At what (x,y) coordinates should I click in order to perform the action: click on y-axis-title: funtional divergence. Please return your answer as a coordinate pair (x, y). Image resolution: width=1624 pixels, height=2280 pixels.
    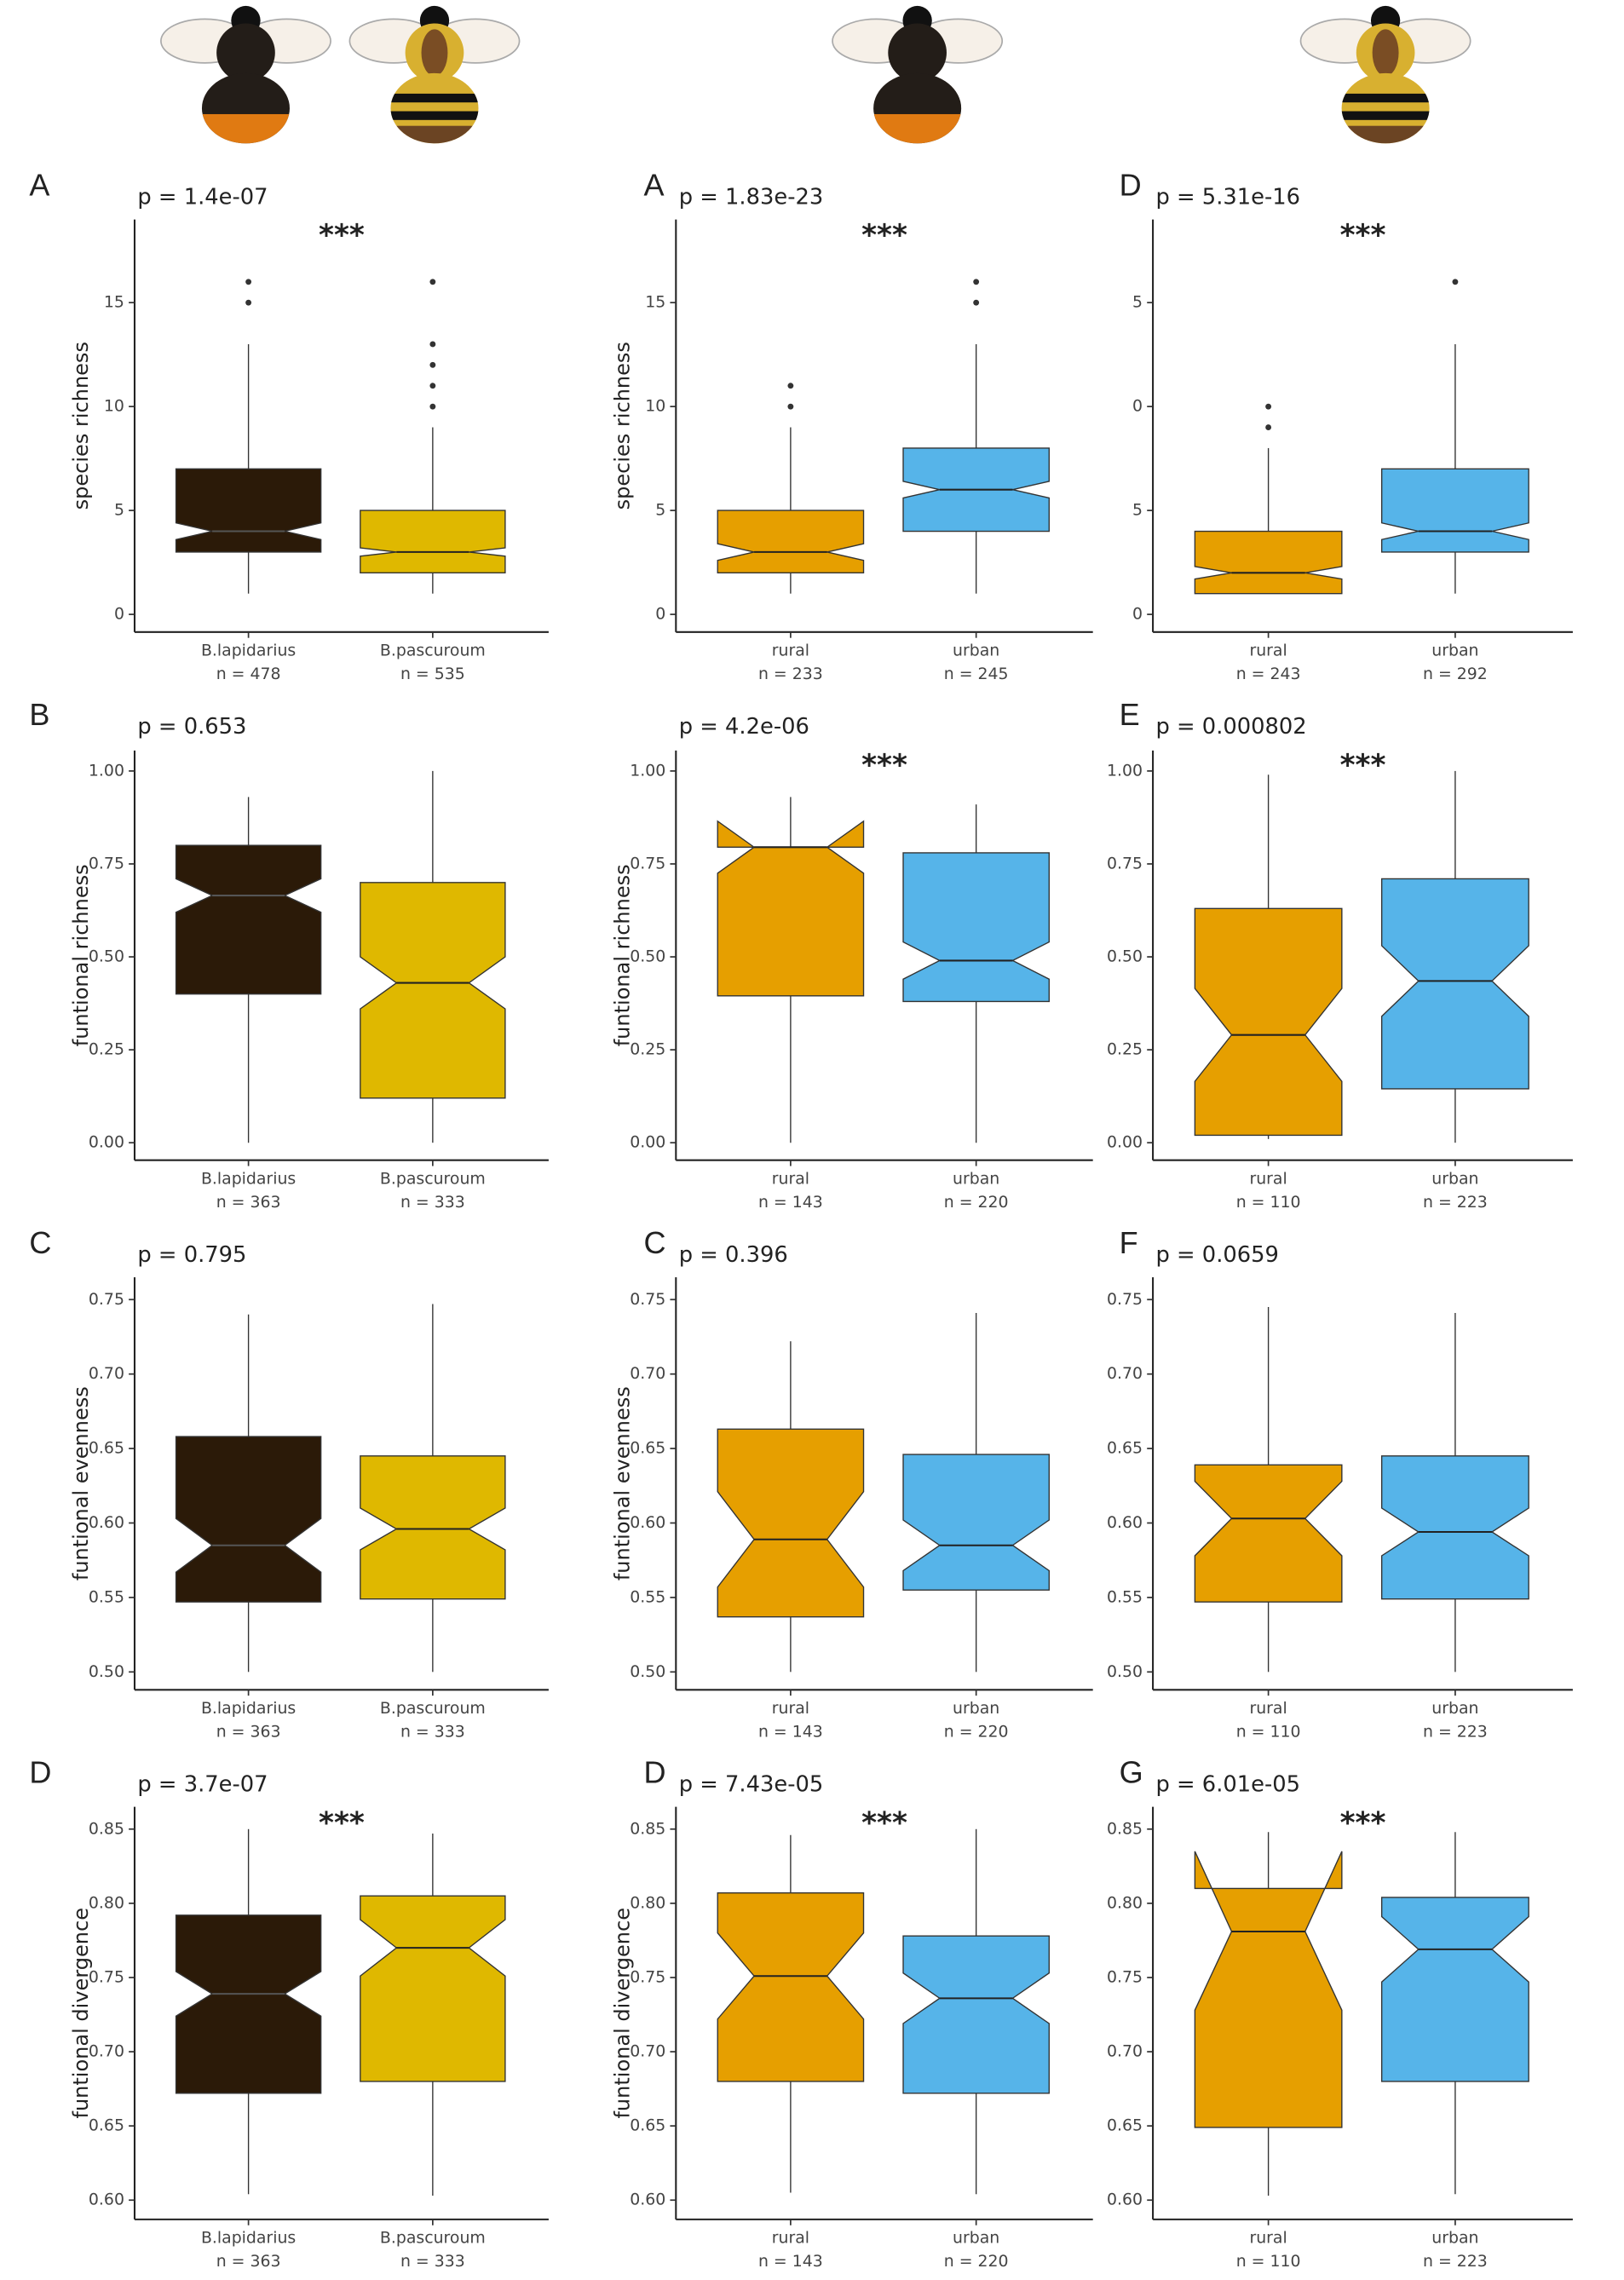
    Looking at the image, I should click on (81, 2013).